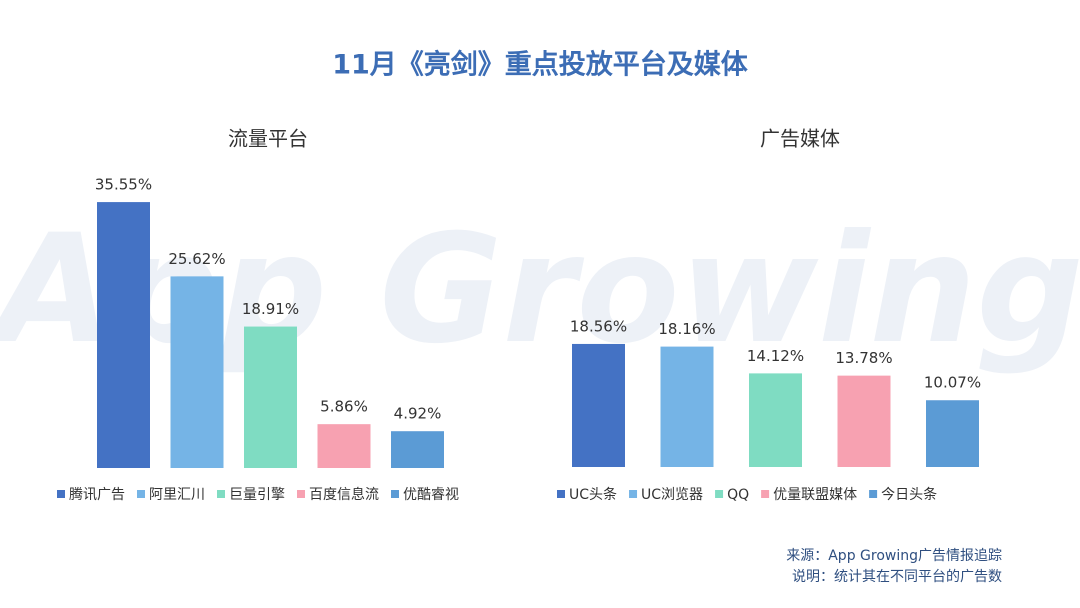 This screenshot has height=608, width=1080. What do you see at coordinates (863, 358) in the screenshot?
I see `value-label: 13.78%` at bounding box center [863, 358].